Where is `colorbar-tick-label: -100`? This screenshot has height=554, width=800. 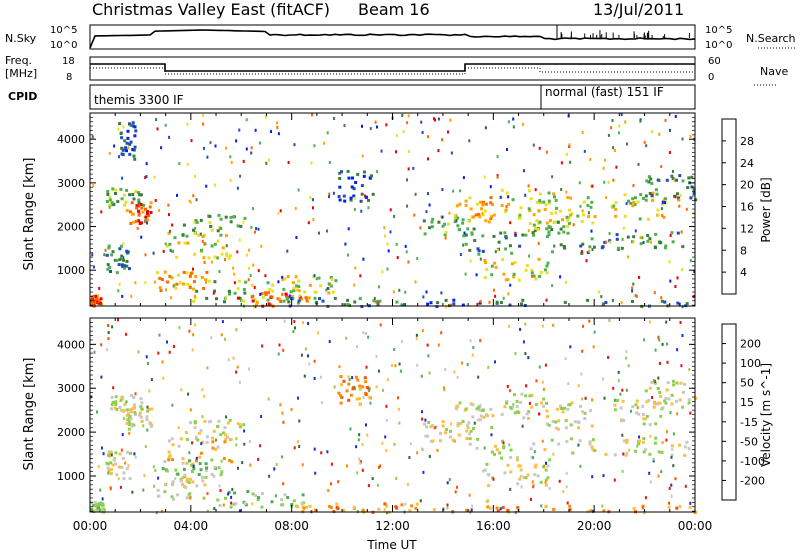 colorbar-tick-label: -100 is located at coordinates (752, 461).